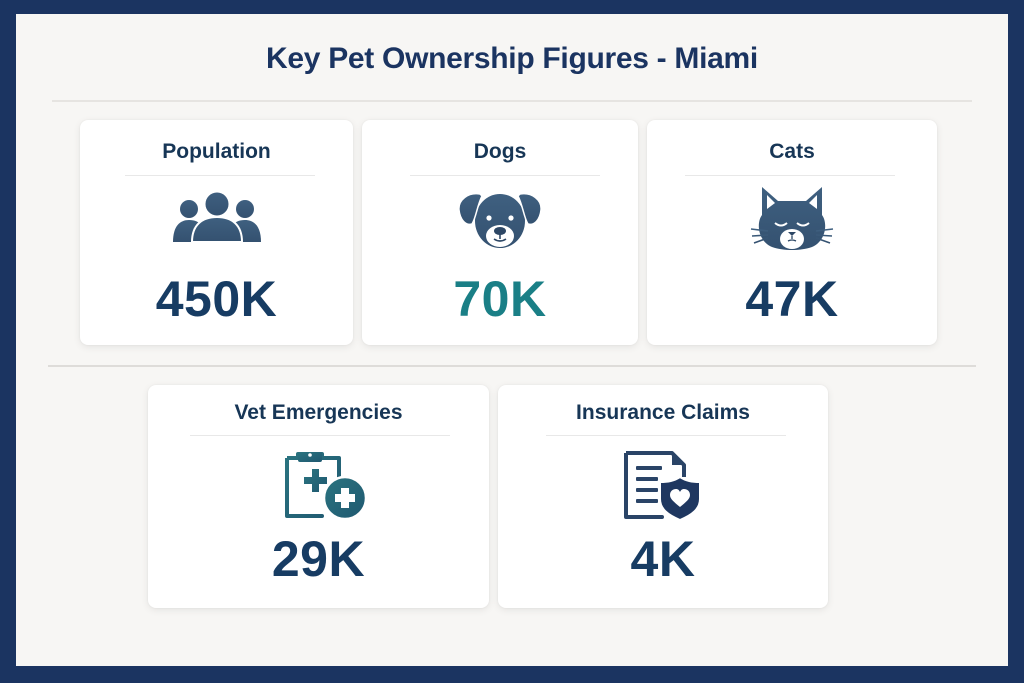 This screenshot has height=683, width=1024. I want to click on dog-face-icon, so click(500, 220).